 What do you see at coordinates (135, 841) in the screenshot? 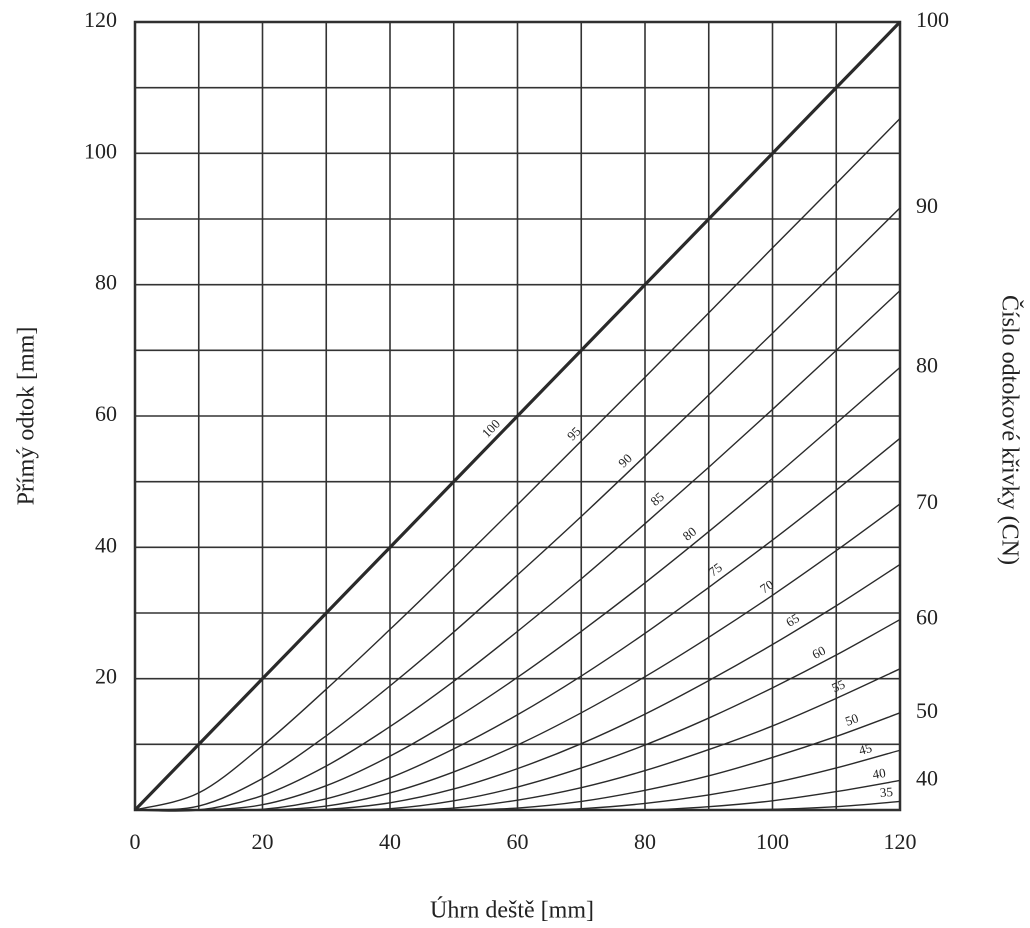
I see `x-tick-label: 0` at bounding box center [135, 841].